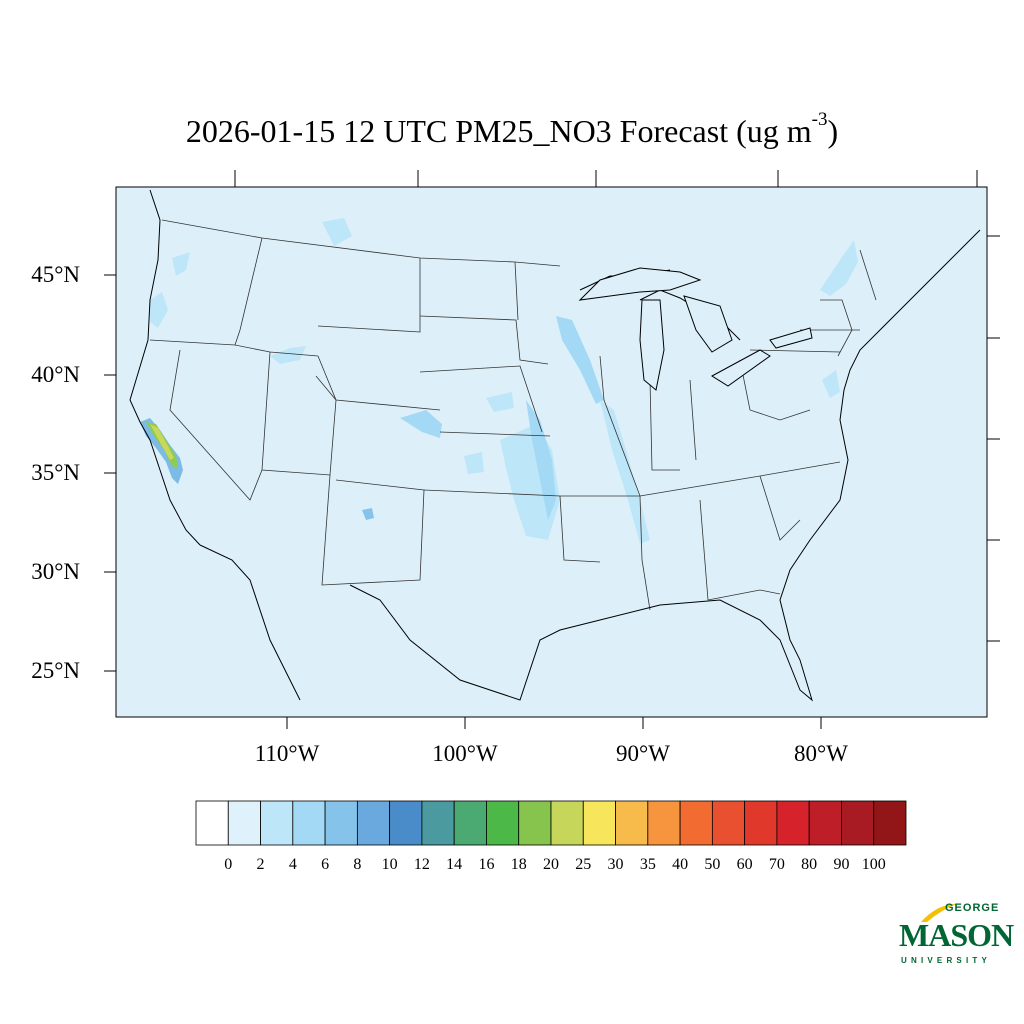 Image resolution: width=1024 pixels, height=1024 pixels. What do you see at coordinates (55, 374) in the screenshot?
I see `lat-label-40: 40°N` at bounding box center [55, 374].